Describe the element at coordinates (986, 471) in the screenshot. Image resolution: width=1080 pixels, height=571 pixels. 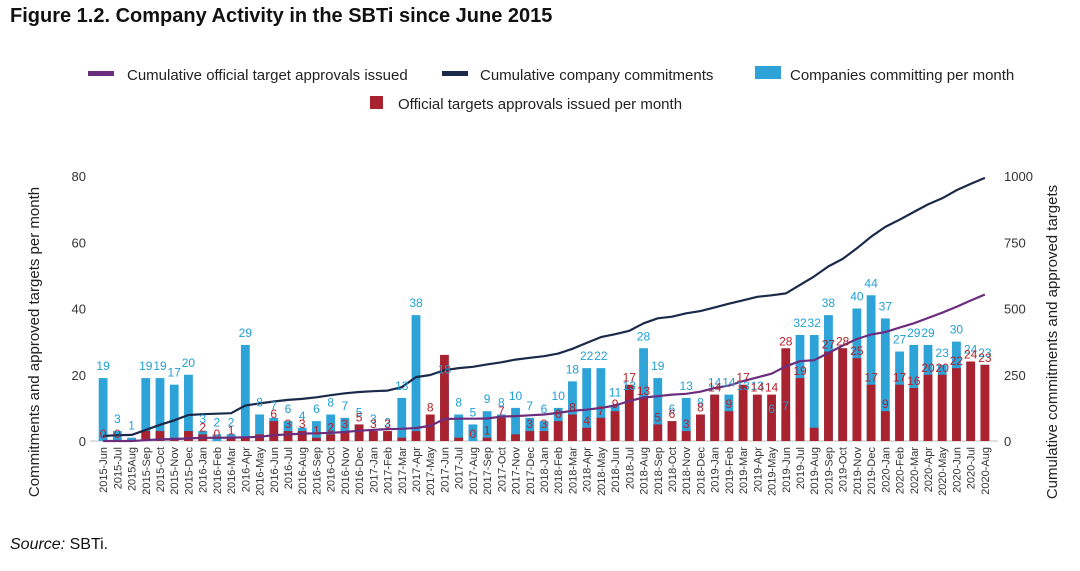
I see `x-tick-label: 2020-Aug` at that location.